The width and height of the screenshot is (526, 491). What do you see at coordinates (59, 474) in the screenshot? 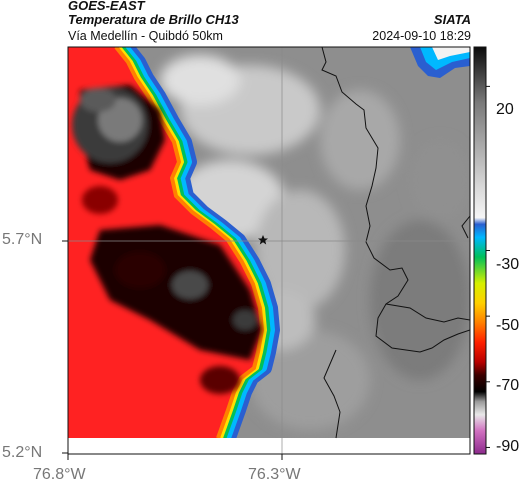
I see `lon-label-1: 76.8°W` at bounding box center [59, 474].